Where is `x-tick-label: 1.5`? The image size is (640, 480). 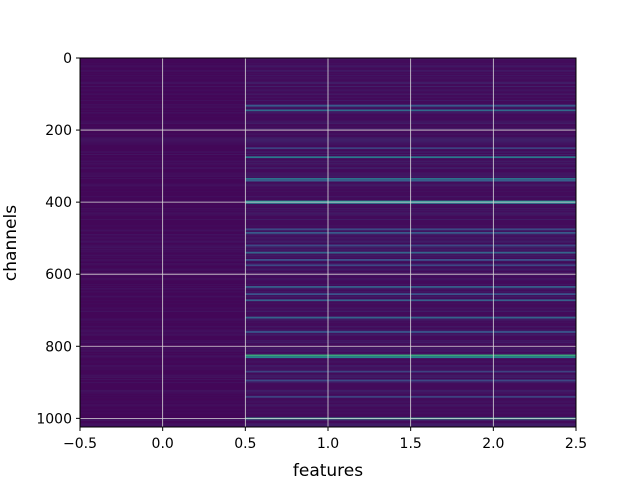 x-tick-label: 1.5 is located at coordinates (411, 444).